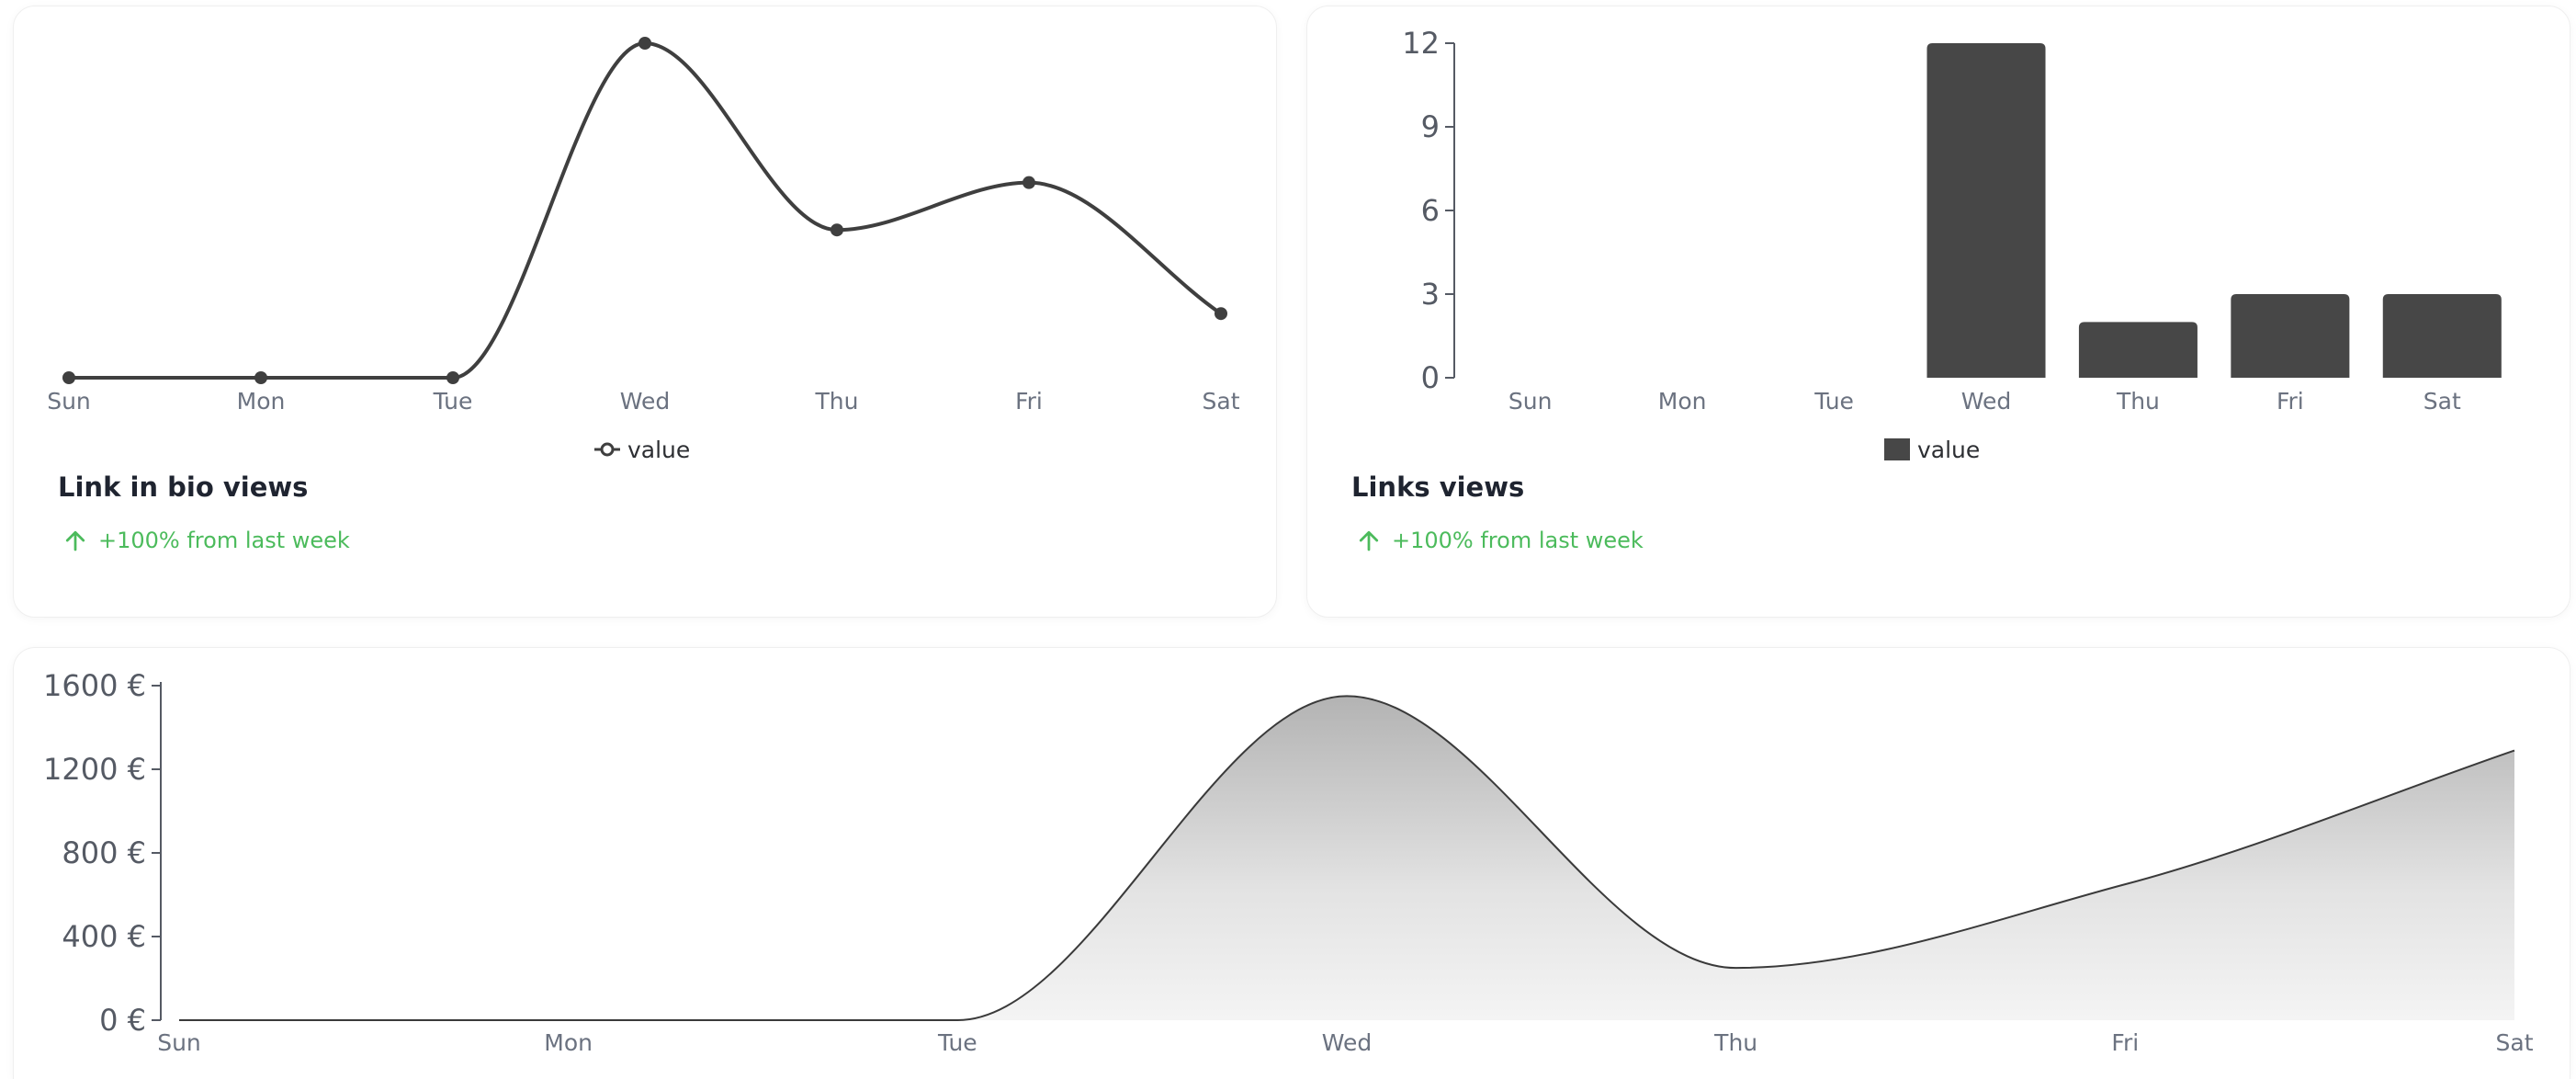 The image size is (2576, 1079). What do you see at coordinates (1438, 487) in the screenshot?
I see `card-title: Links views` at bounding box center [1438, 487].